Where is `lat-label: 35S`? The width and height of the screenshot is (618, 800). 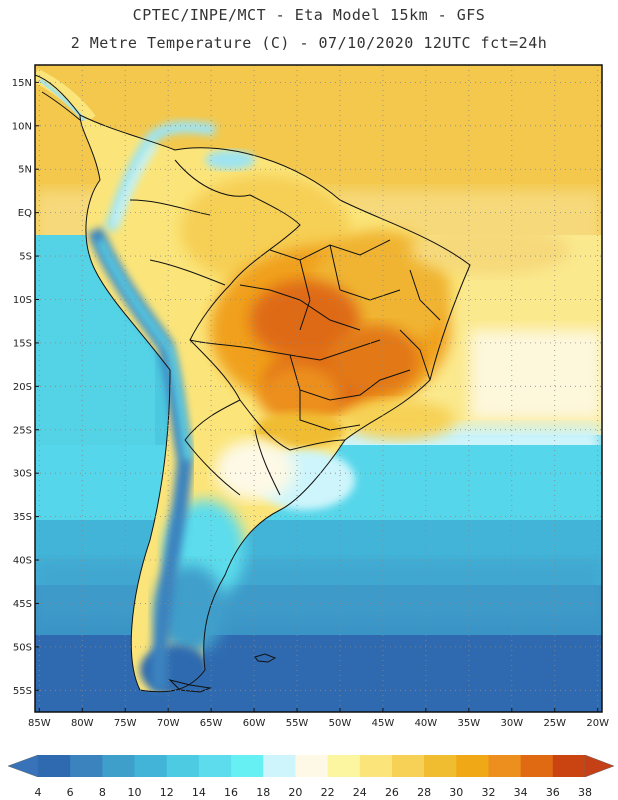 lat-label: 35S is located at coordinates (22, 517).